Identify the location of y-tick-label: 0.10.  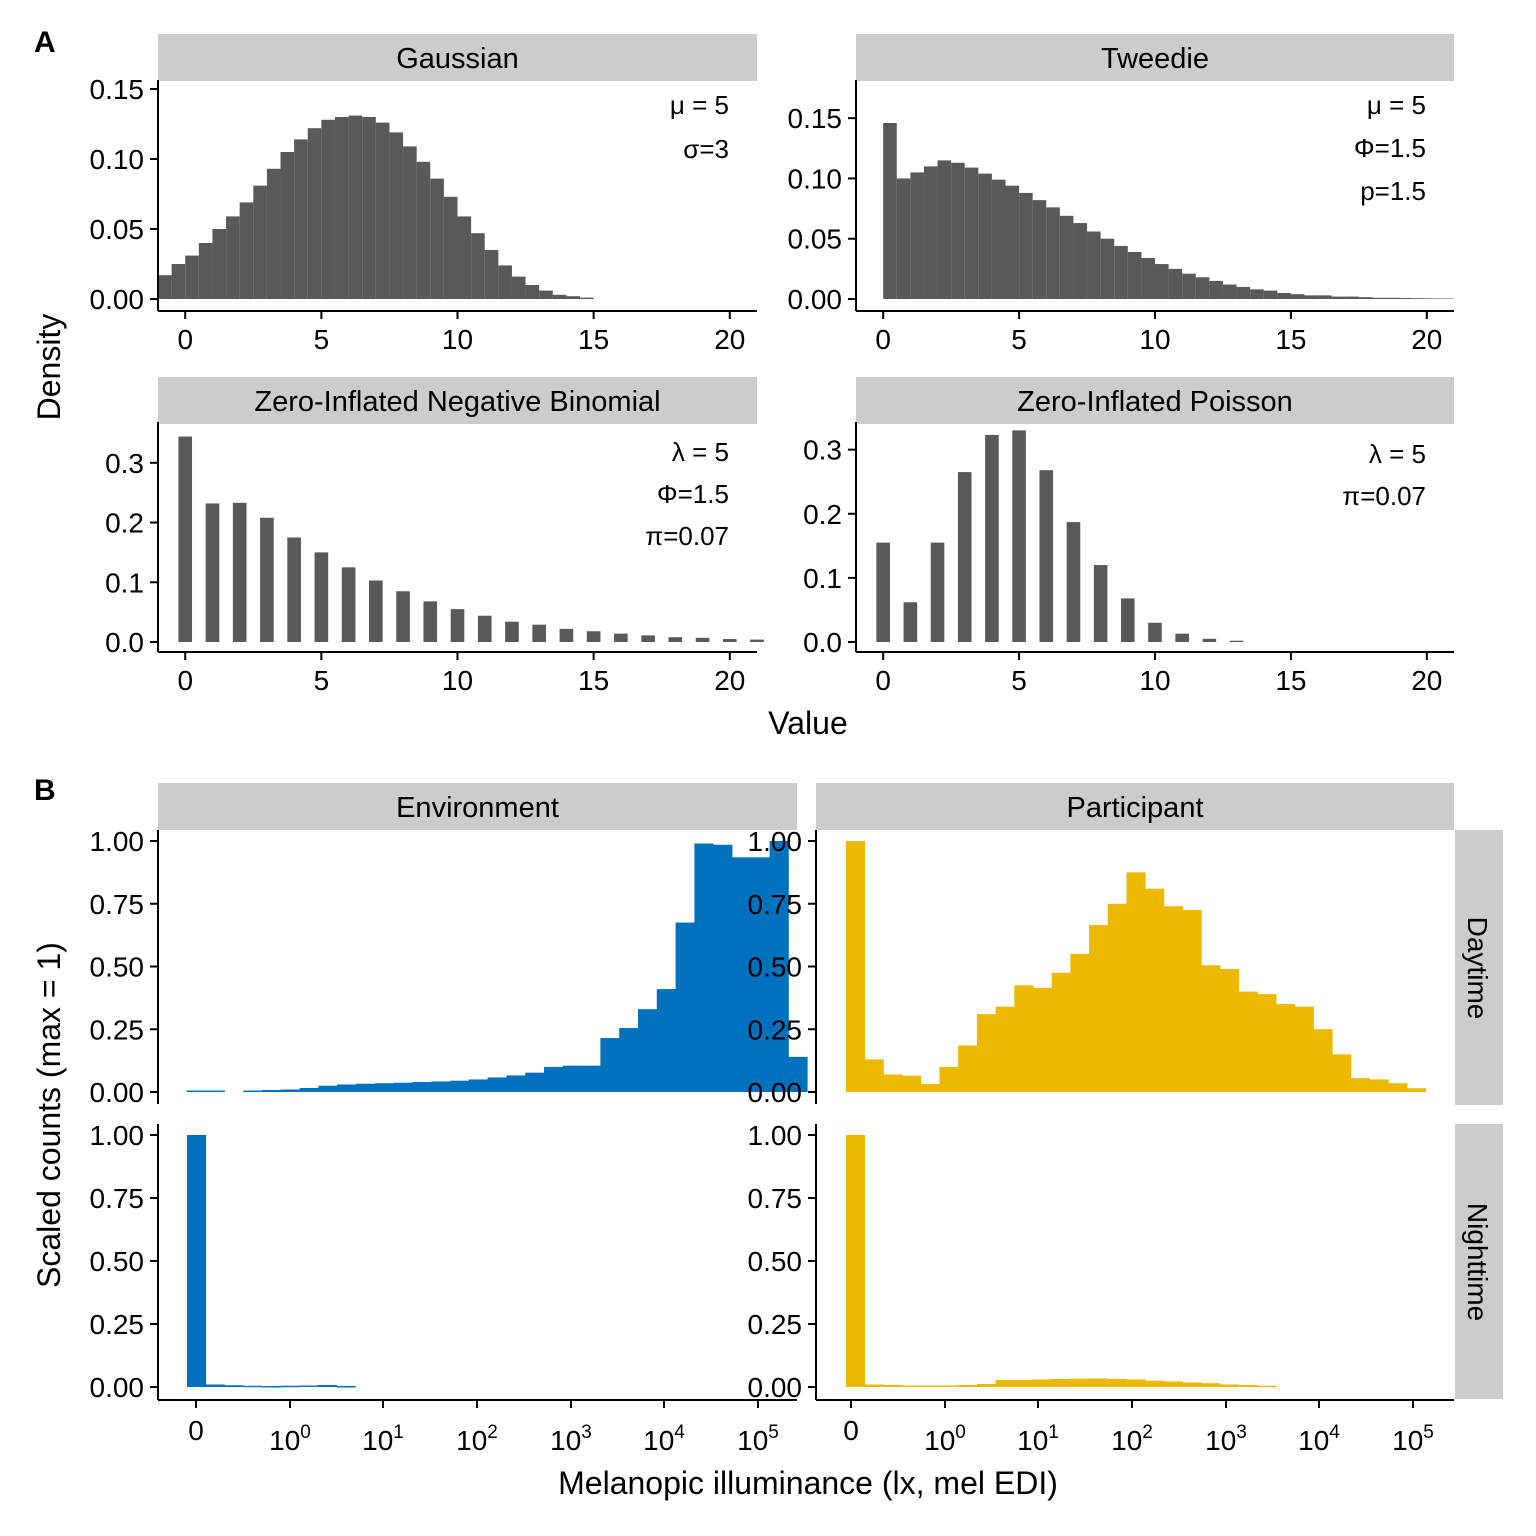
(117, 159).